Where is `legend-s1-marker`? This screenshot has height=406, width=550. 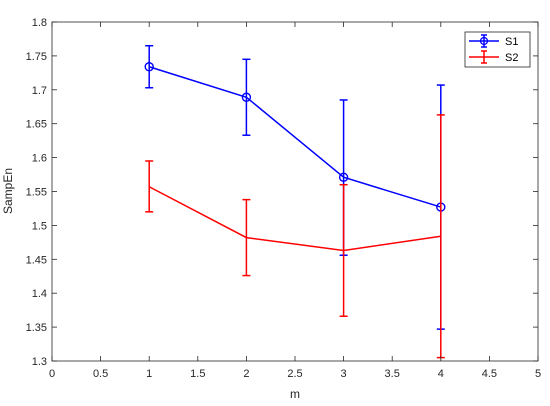
legend-s1-marker is located at coordinates (484, 41).